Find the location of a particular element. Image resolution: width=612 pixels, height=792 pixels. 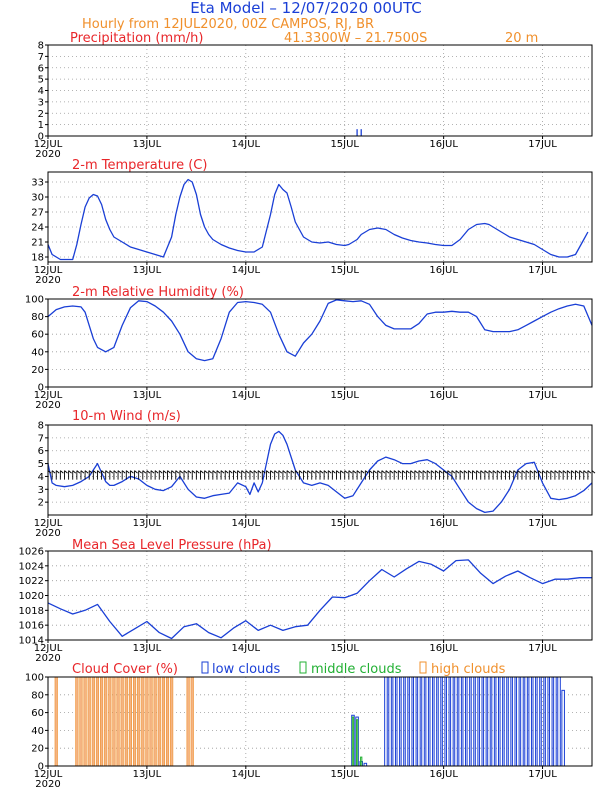

legend-high-swatch is located at coordinates (423, 667).